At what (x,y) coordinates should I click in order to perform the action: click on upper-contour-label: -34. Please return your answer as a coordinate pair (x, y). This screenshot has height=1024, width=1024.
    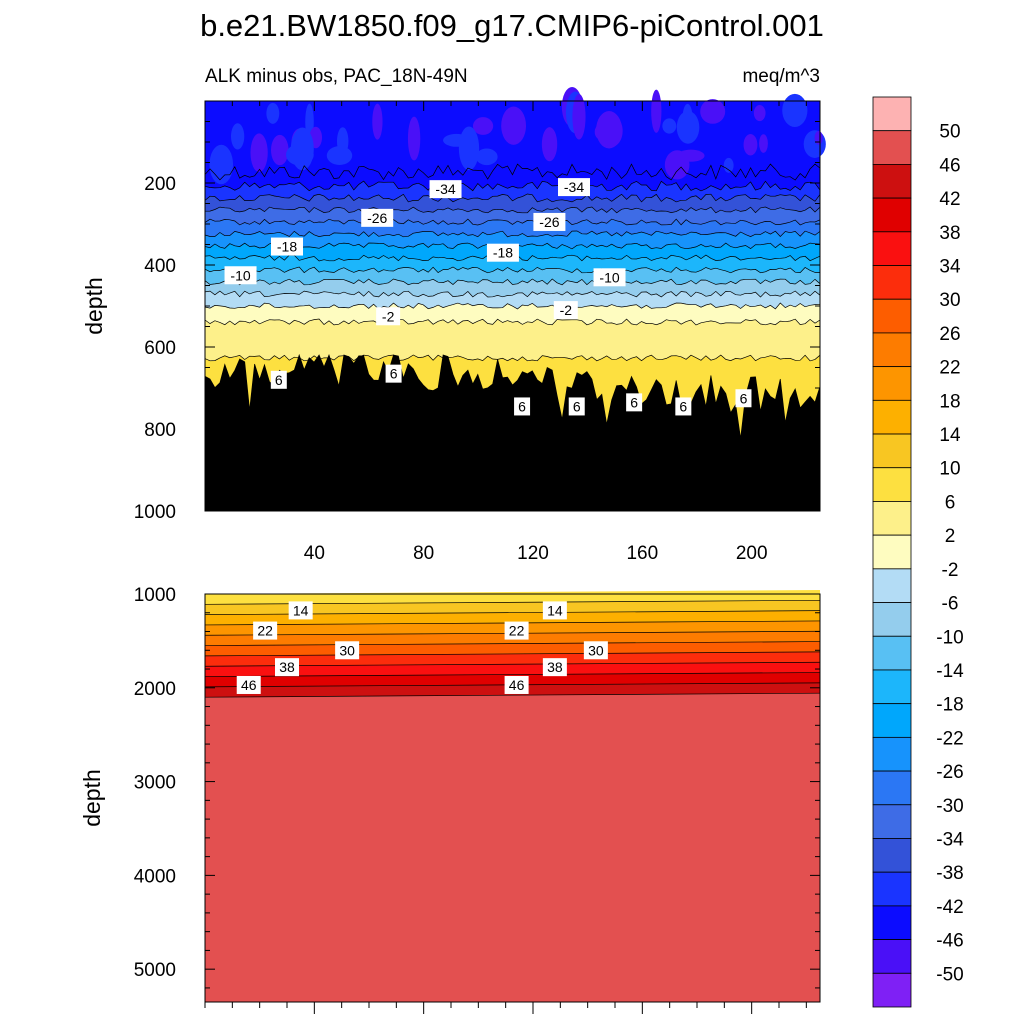
    Looking at the image, I should click on (574, 187).